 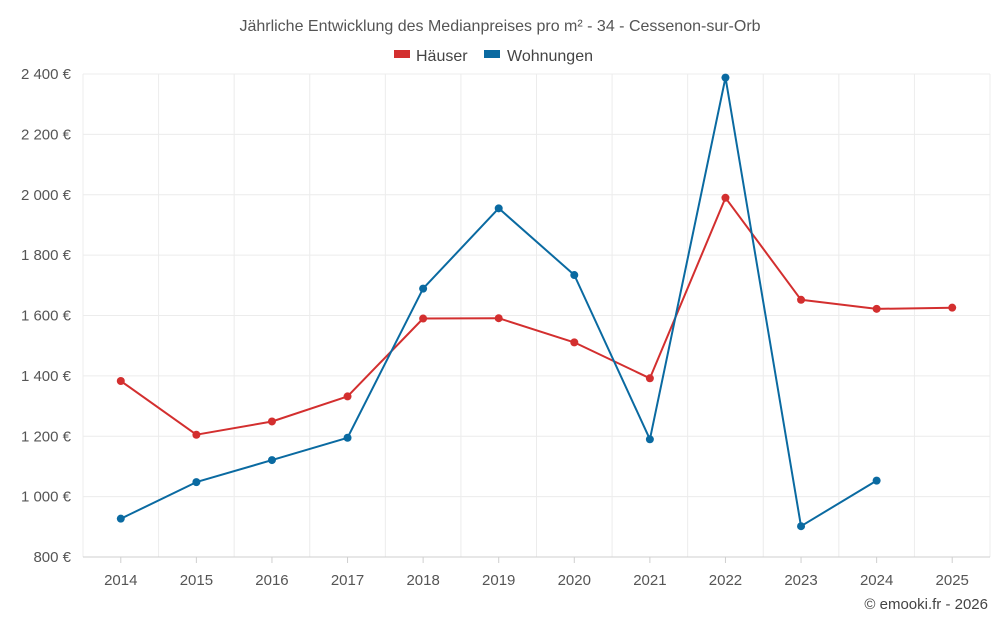 What do you see at coordinates (574, 580) in the screenshot?
I see `x-tick-label: 2020` at bounding box center [574, 580].